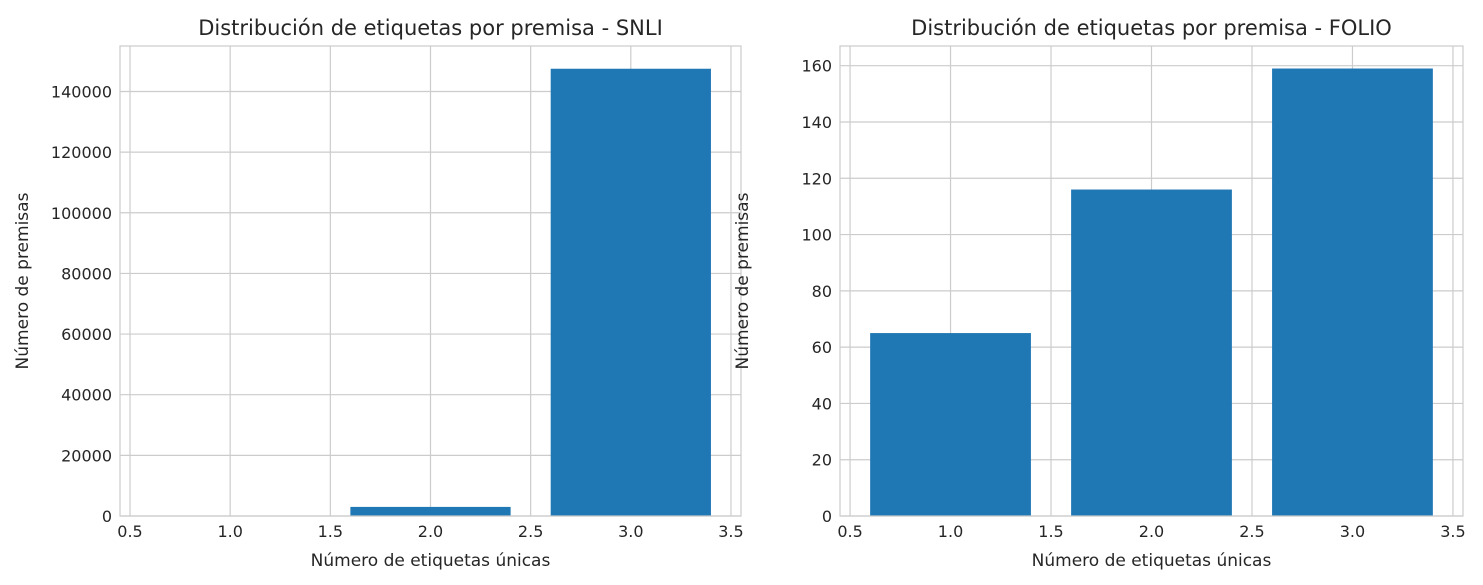 The image size is (1483, 585). I want to click on chart-snli-x-ticks: 0.5 1.0 1.5 2.0 2.5 3.0 3.5, so click(430, 531).